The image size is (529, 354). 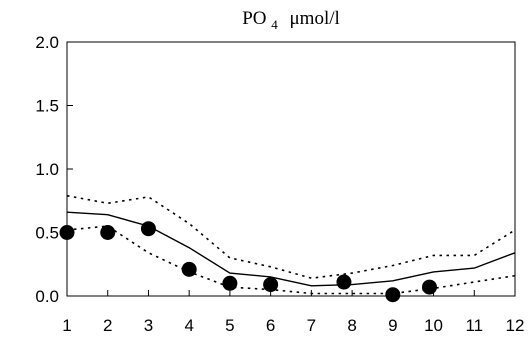 I want to click on x-tick-label: 4, so click(x=188, y=325).